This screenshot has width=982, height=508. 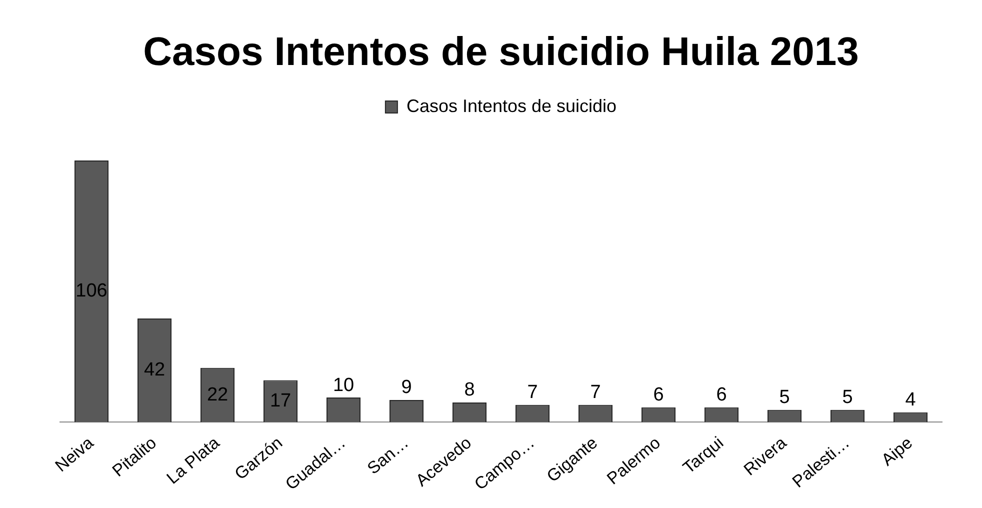 What do you see at coordinates (343, 385) in the screenshot?
I see `data-label: 10` at bounding box center [343, 385].